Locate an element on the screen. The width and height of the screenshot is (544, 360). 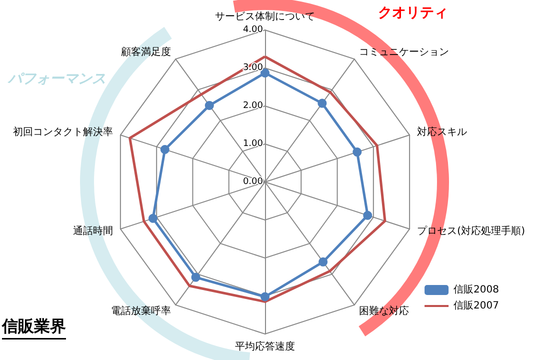
spoke-label: 平均応答速度 is located at coordinates (265, 346).